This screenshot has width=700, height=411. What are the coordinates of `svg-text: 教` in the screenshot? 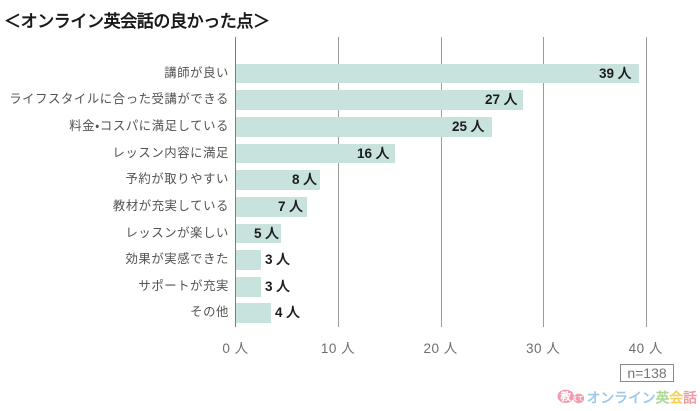 It's located at (565, 396).